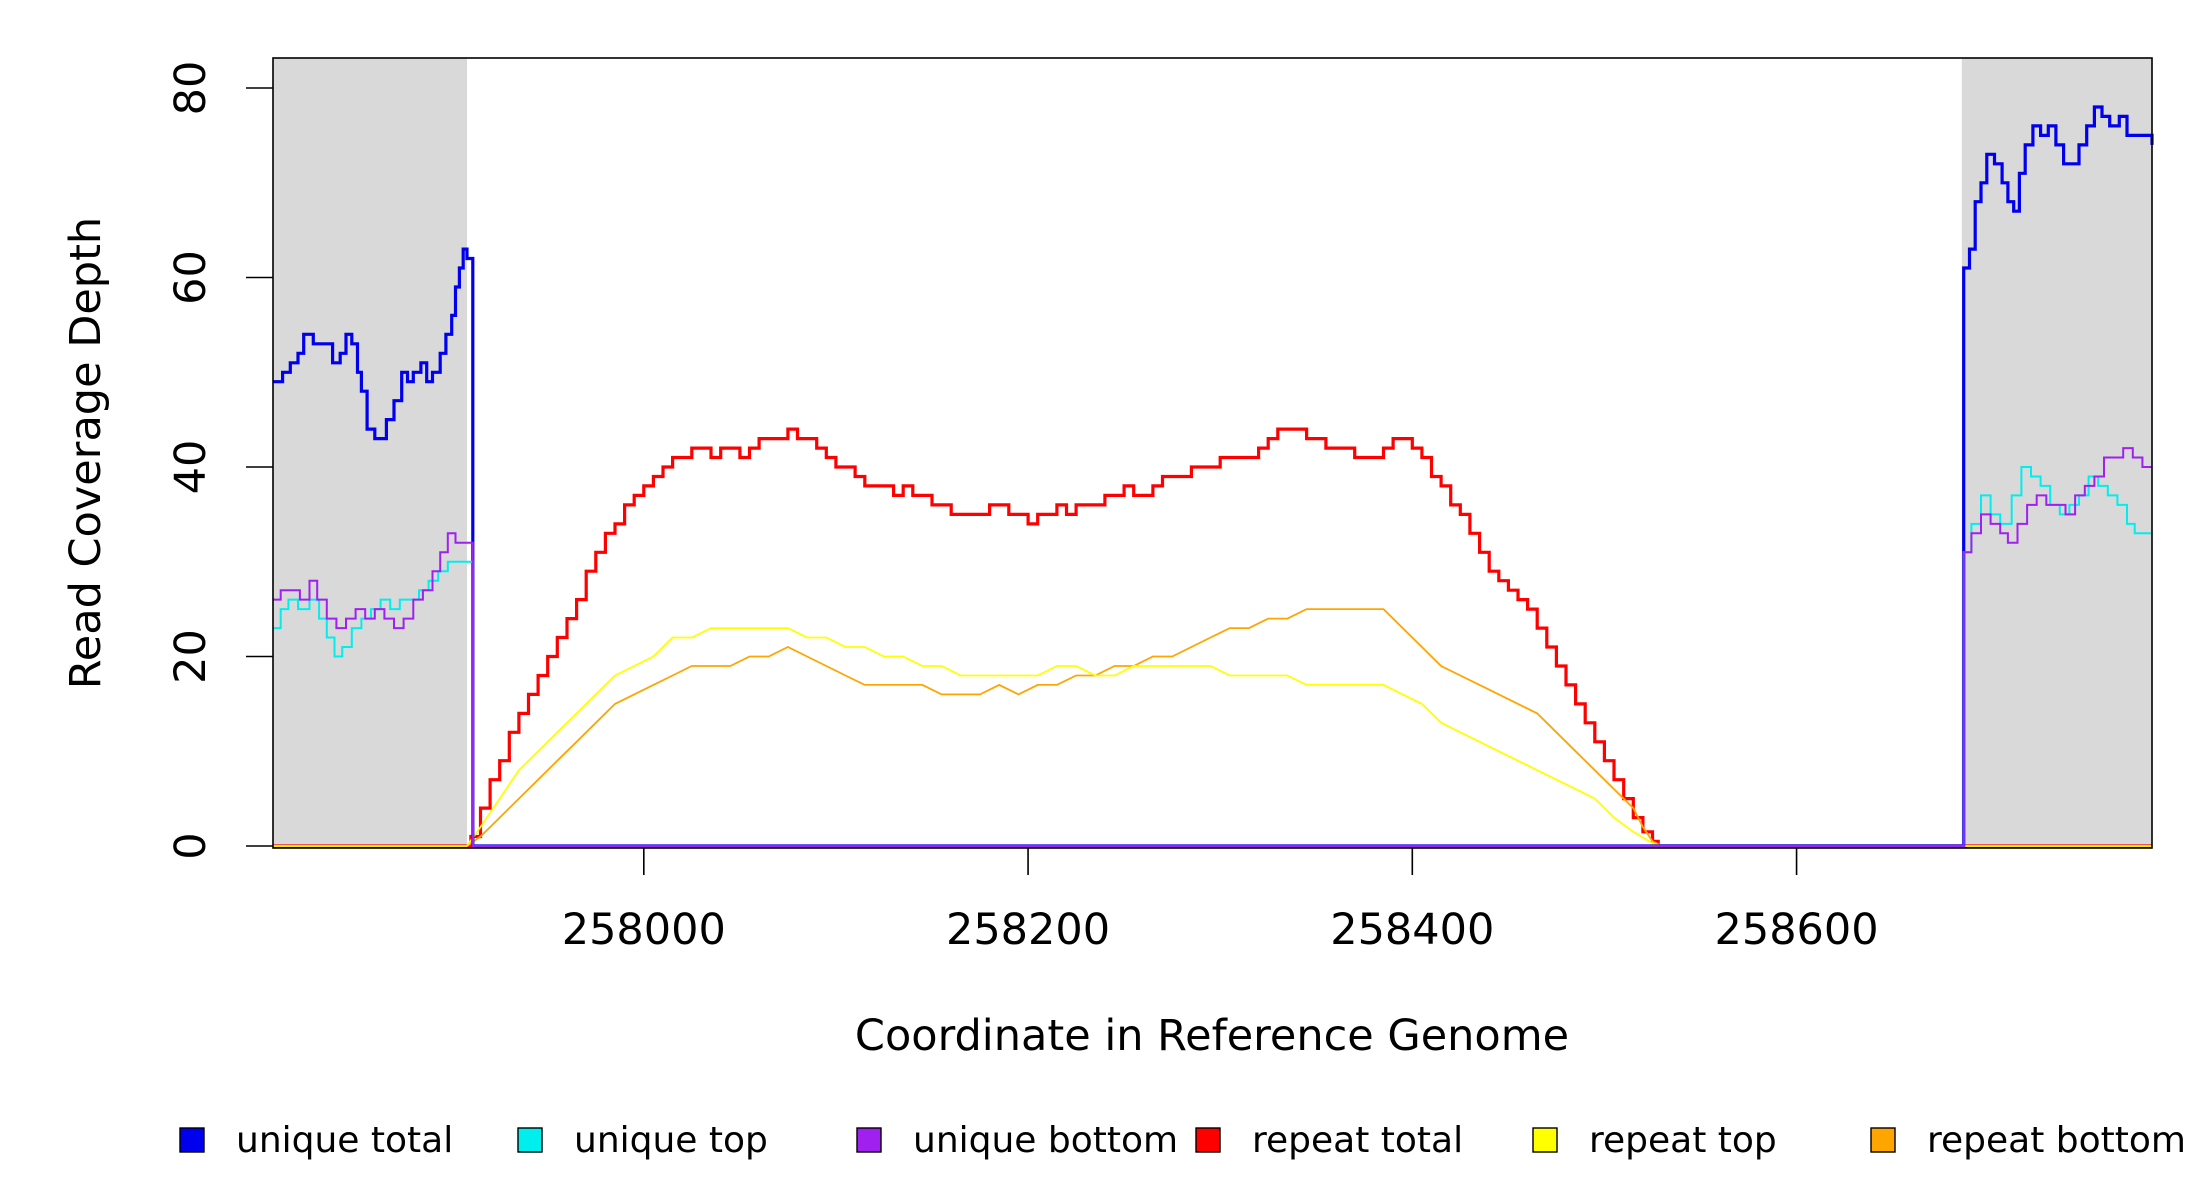  What do you see at coordinates (191, 845) in the screenshot?
I see `y-tick-label: 0` at bounding box center [191, 845].